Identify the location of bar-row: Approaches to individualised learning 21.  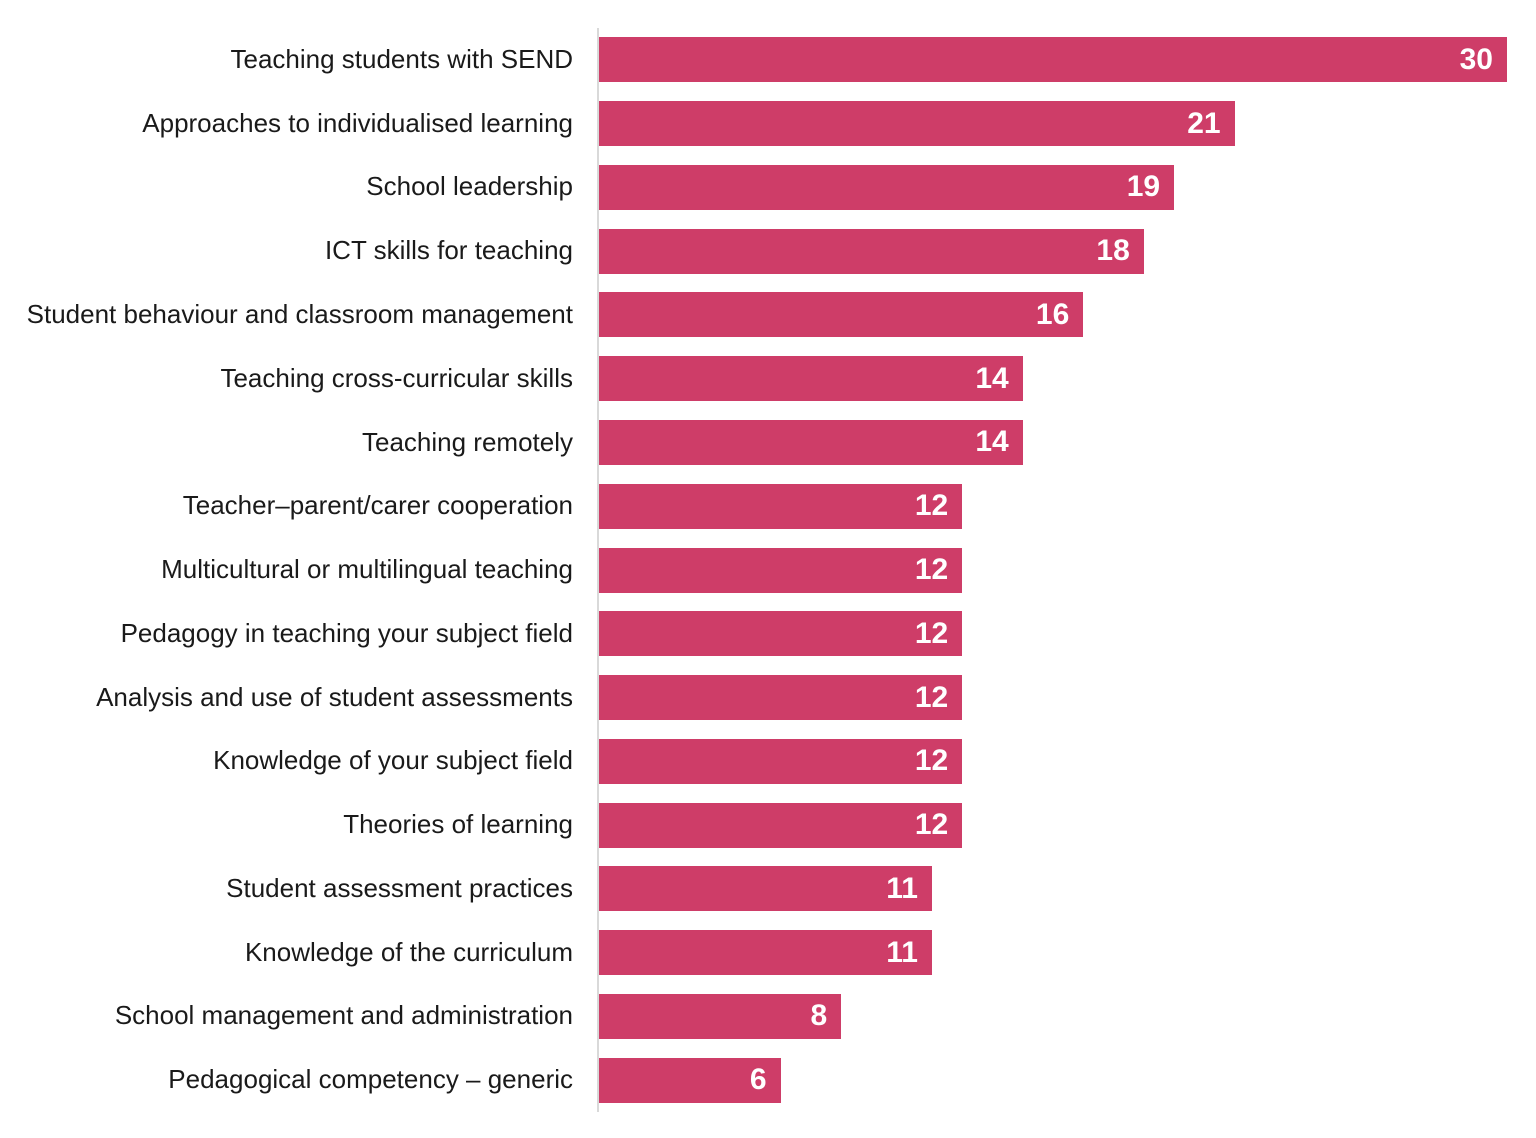
(768, 123).